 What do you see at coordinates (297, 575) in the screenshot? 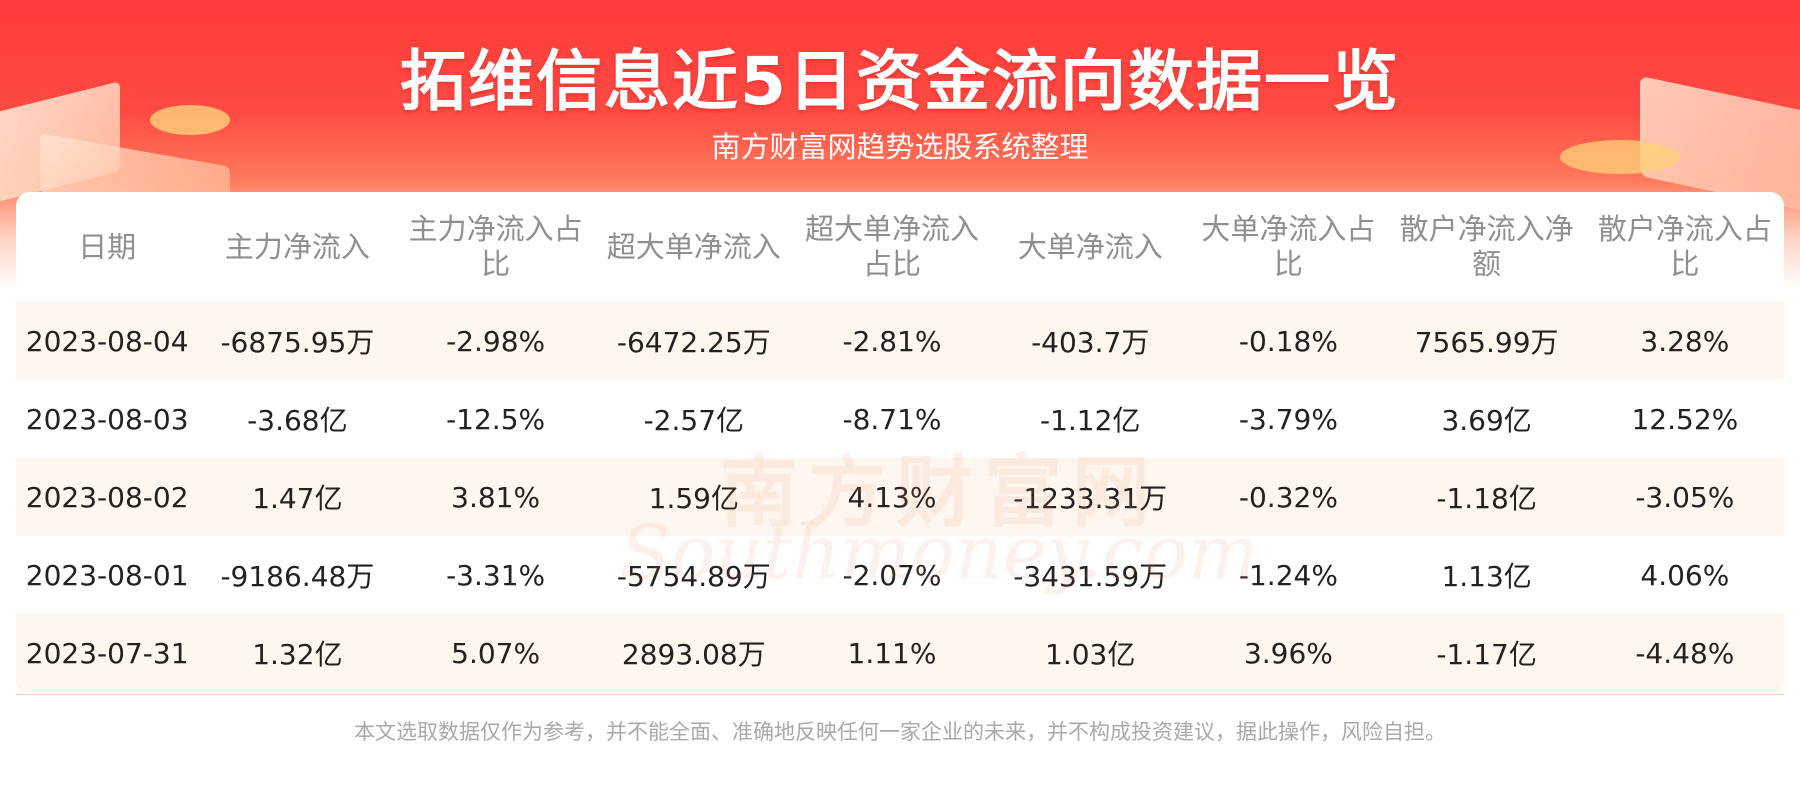
I see `table-cell: -9186.48万` at bounding box center [297, 575].